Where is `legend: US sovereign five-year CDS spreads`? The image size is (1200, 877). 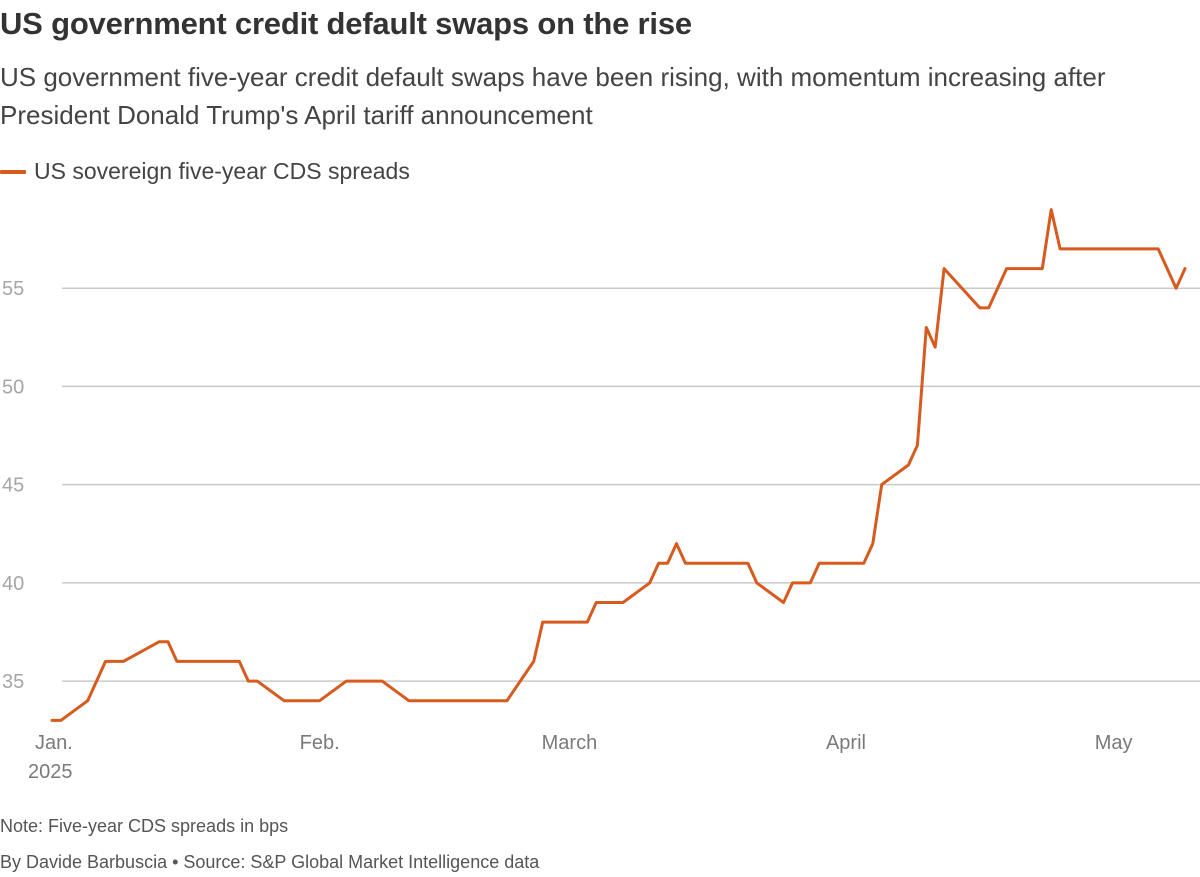 legend: US sovereign five-year CDS spreads is located at coordinates (205, 171).